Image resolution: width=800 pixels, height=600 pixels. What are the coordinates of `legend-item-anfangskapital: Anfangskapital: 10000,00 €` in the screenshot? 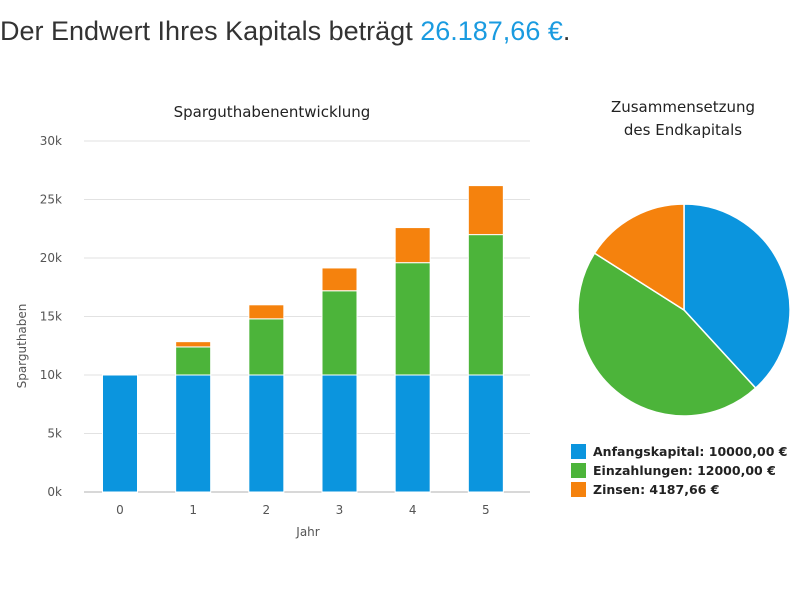 It's located at (679, 451).